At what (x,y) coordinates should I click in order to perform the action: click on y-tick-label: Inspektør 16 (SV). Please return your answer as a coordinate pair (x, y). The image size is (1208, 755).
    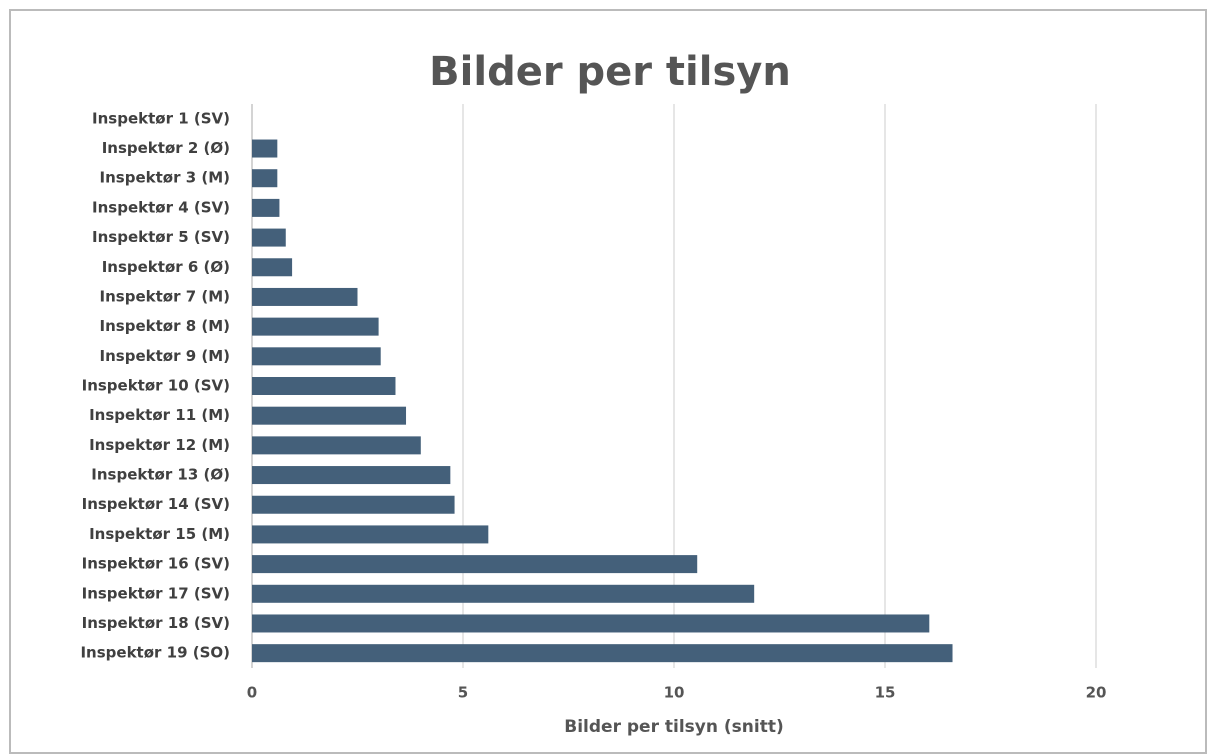
    Looking at the image, I should click on (156, 564).